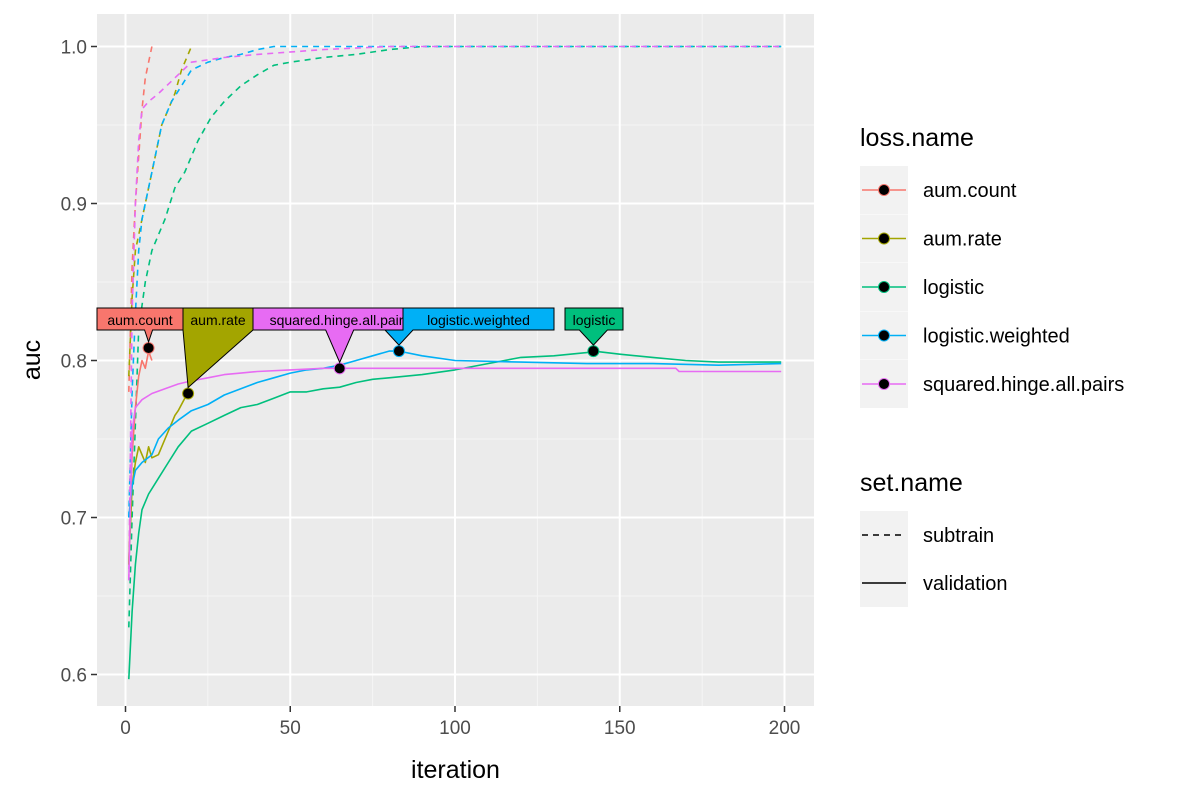 This screenshot has height=800, width=1200. Describe the element at coordinates (455, 728) in the screenshot. I see `x-tick-label: 100` at that location.